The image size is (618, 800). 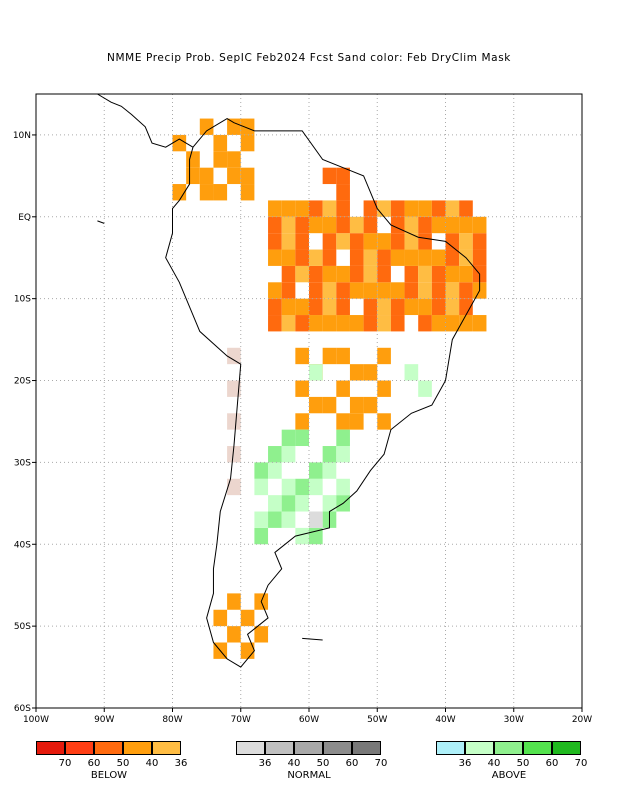 I want to click on legend-normal-label: 70, so click(x=381, y=763).